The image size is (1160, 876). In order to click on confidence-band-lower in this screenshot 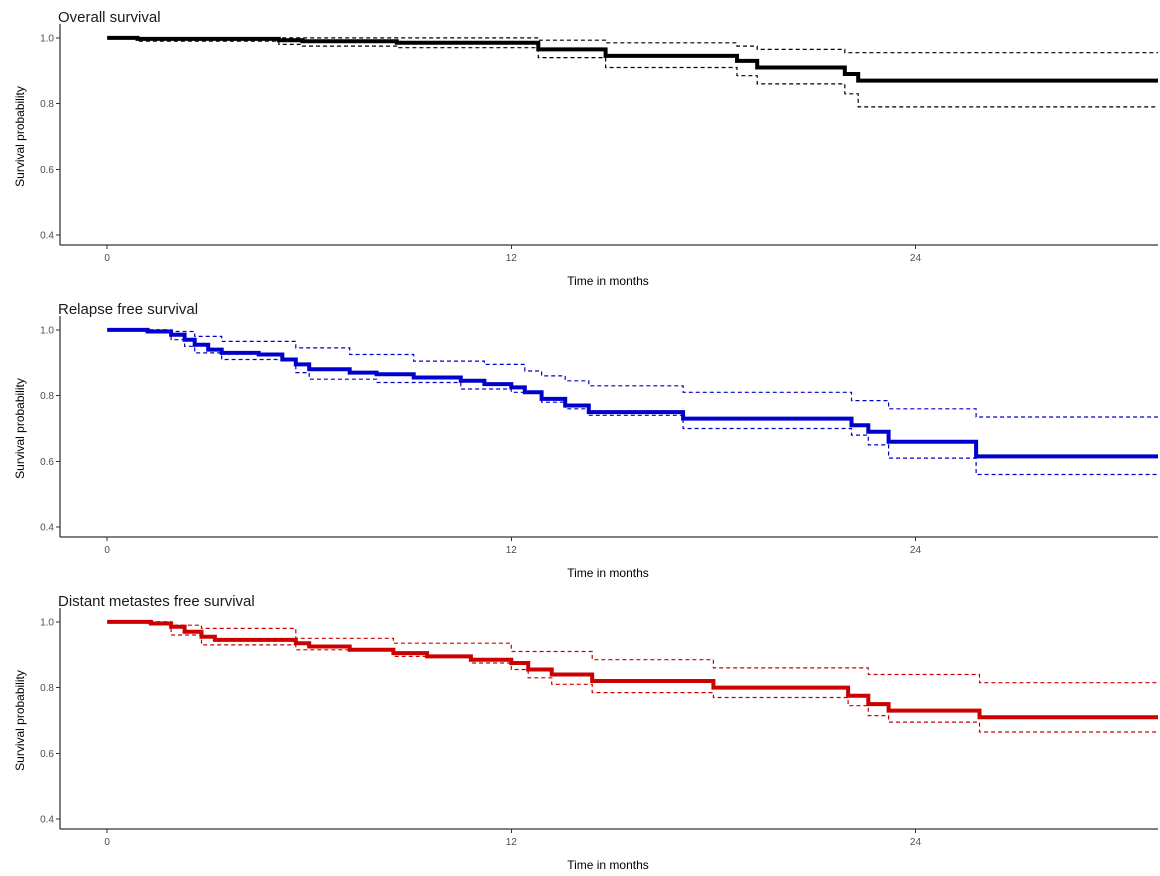, I will do `click(632, 72)`.